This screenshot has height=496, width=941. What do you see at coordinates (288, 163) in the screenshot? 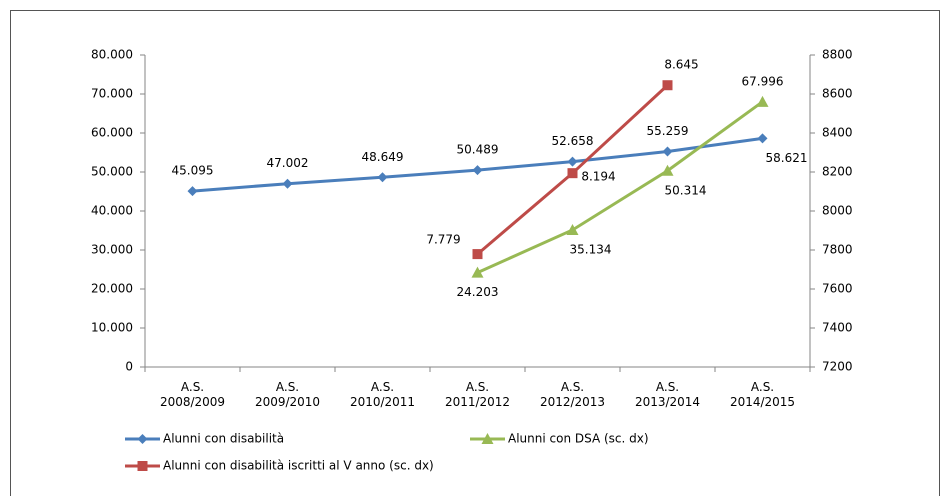
I see `data-label: 47.002` at bounding box center [288, 163].